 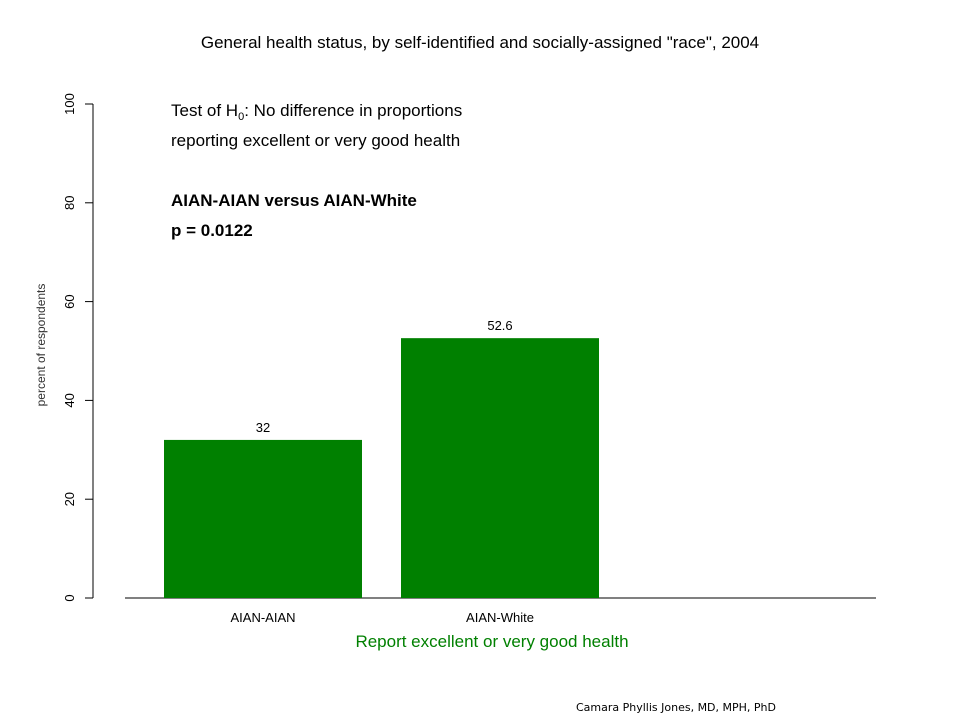 I want to click on credit-text: Camara Phyllis Jones, MD, MPH, PhD, so click(x=676, y=707).